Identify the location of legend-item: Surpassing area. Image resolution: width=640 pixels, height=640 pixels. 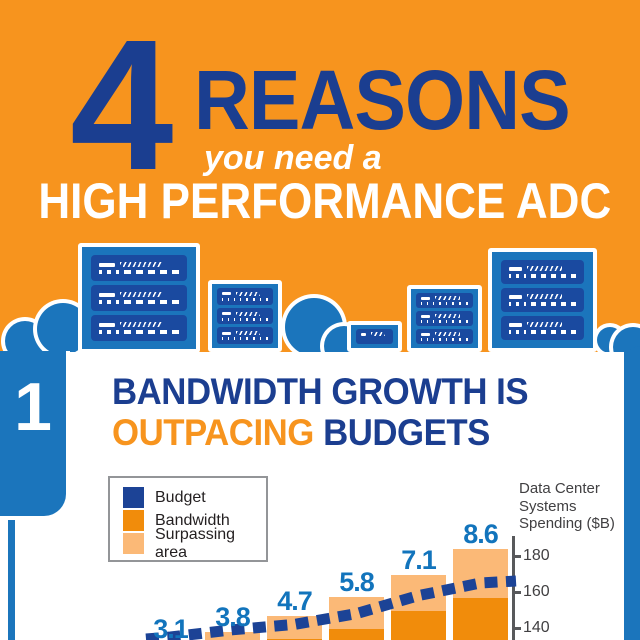
(194, 543).